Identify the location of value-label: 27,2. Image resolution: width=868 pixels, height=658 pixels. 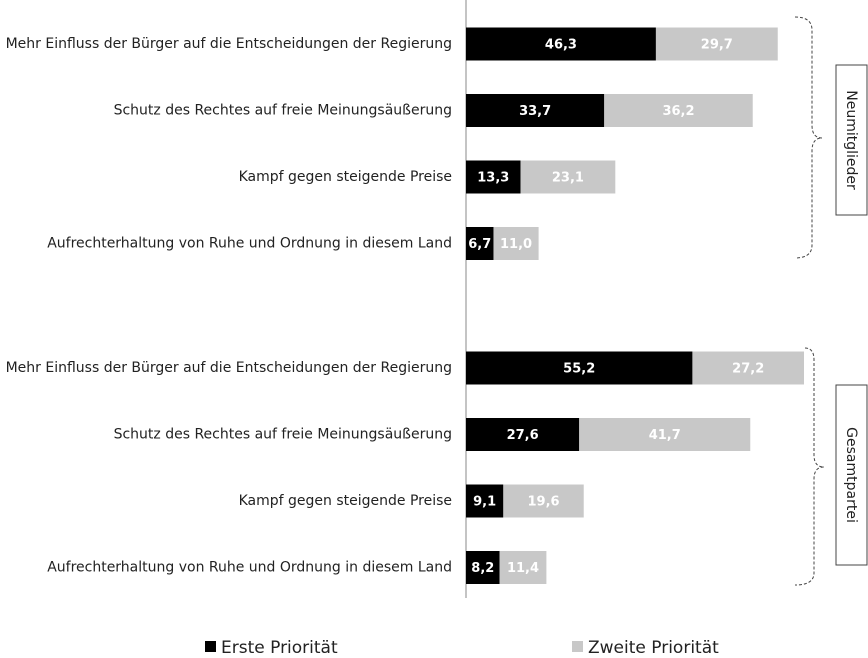
(748, 369).